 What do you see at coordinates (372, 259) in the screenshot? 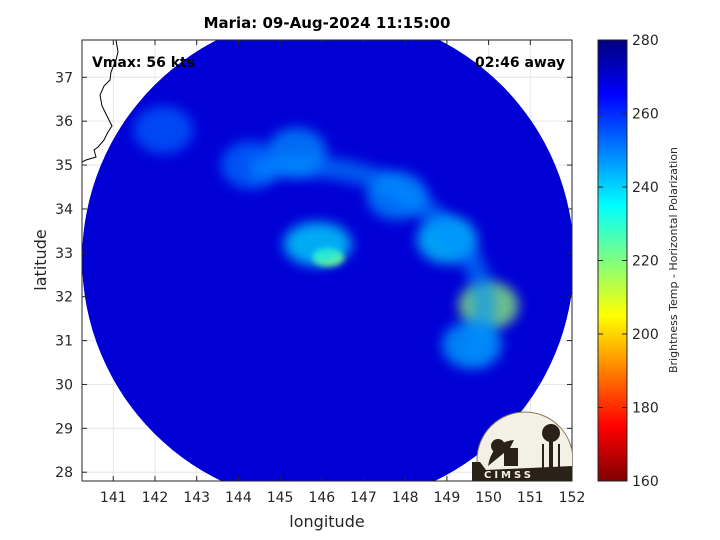
I see `spiral-band` at bounding box center [372, 259].